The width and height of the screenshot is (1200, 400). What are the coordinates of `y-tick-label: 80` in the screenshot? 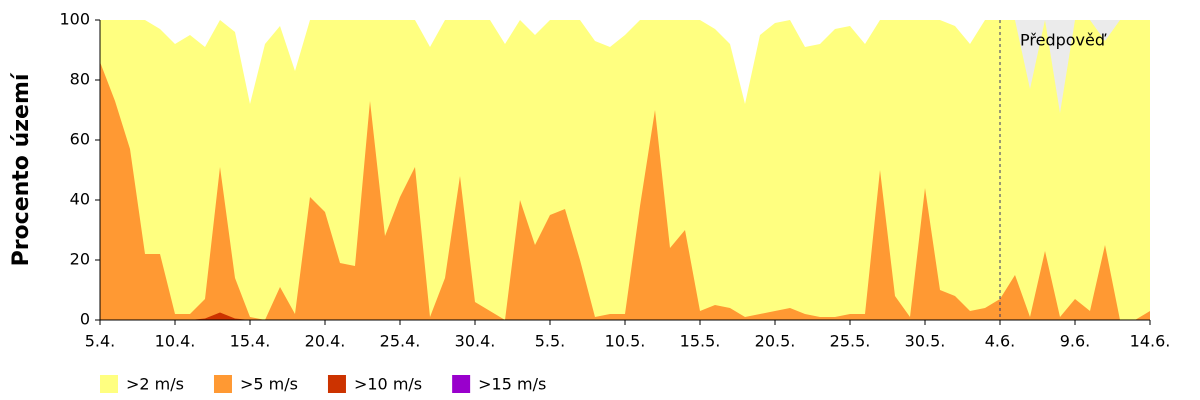 It's located at (80, 79).